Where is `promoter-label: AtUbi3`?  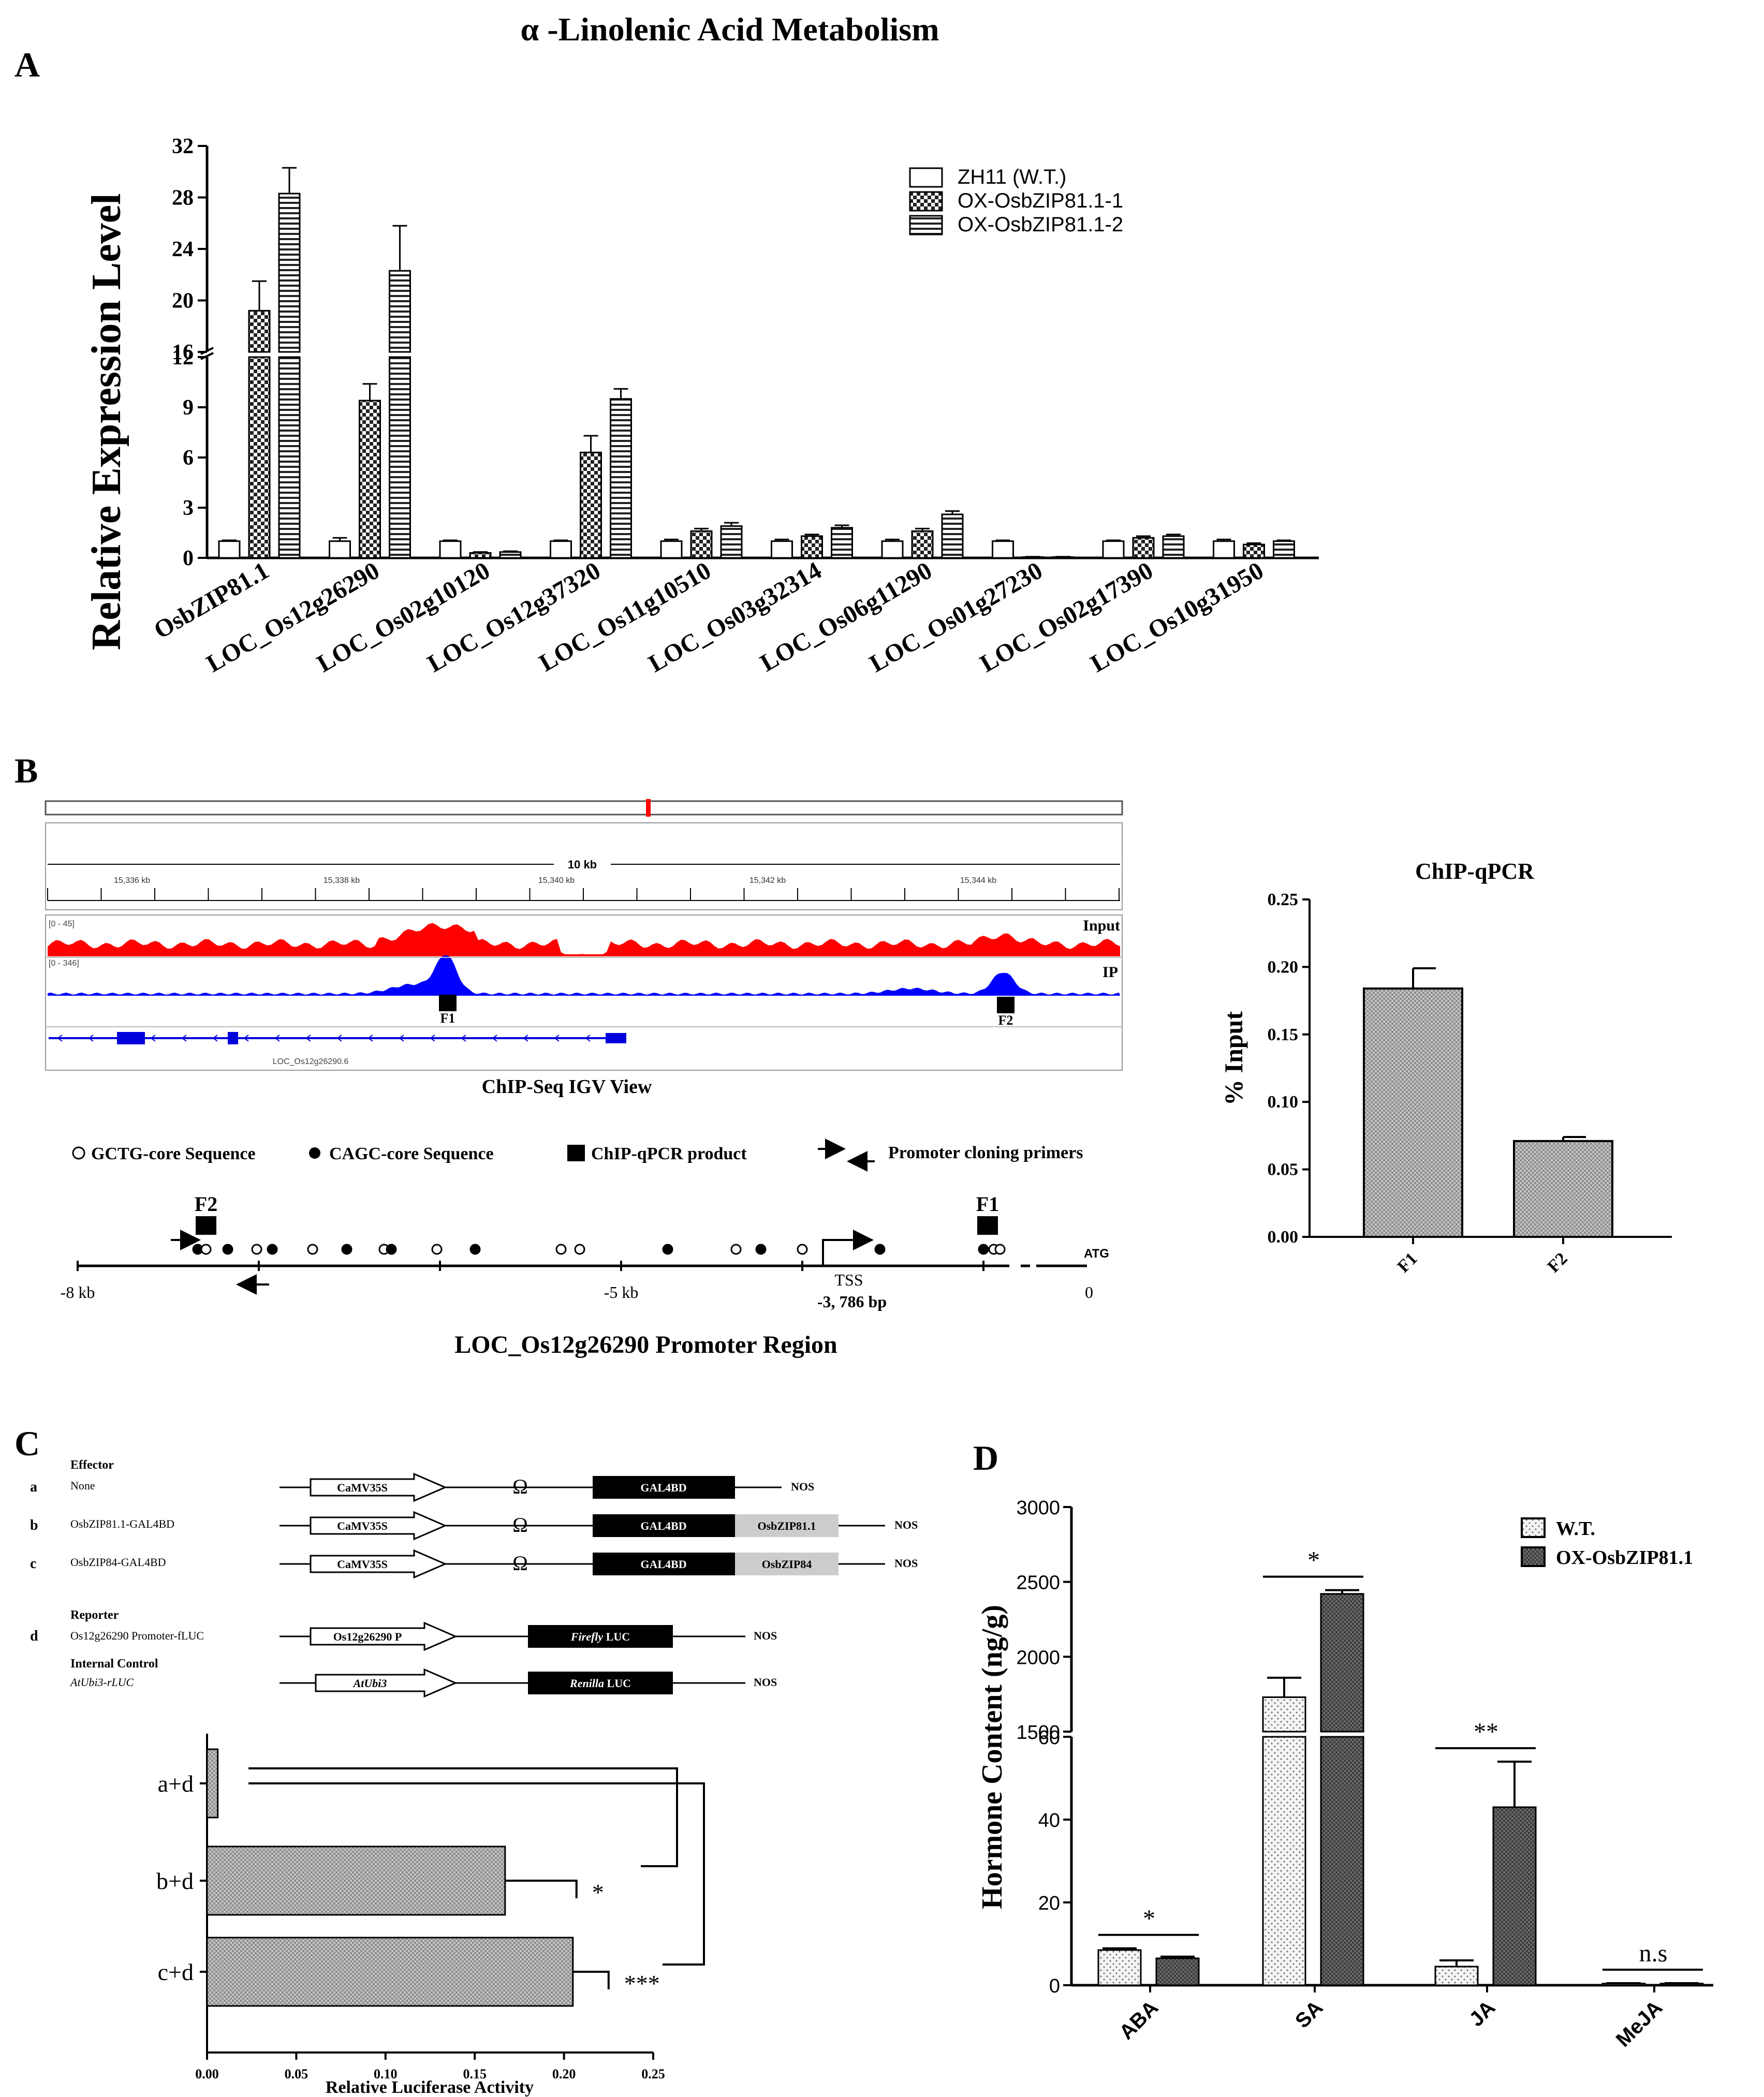 promoter-label: AtUbi3 is located at coordinates (369, 1683).